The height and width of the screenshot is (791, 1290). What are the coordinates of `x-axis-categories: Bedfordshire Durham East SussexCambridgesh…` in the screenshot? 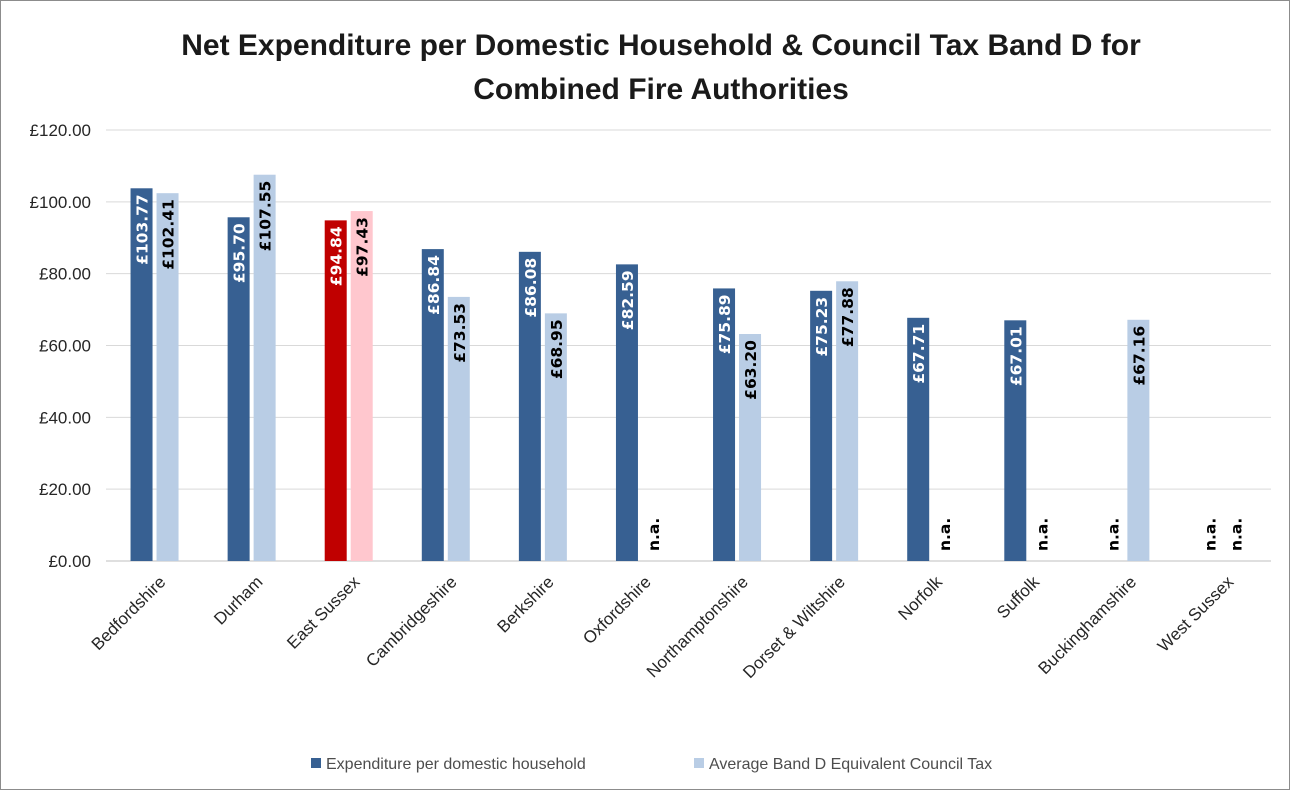 It's located at (663, 627).